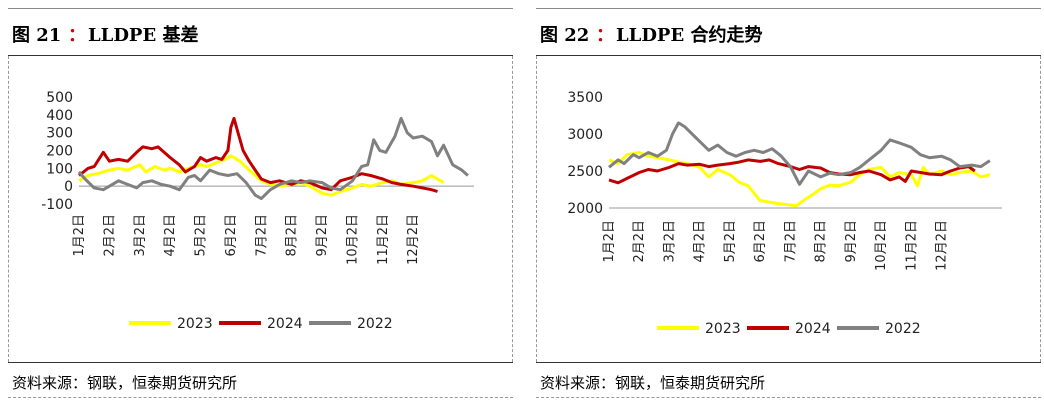  Describe the element at coordinates (585, 135) in the screenshot. I see `y-tick-label: 3000` at that location.